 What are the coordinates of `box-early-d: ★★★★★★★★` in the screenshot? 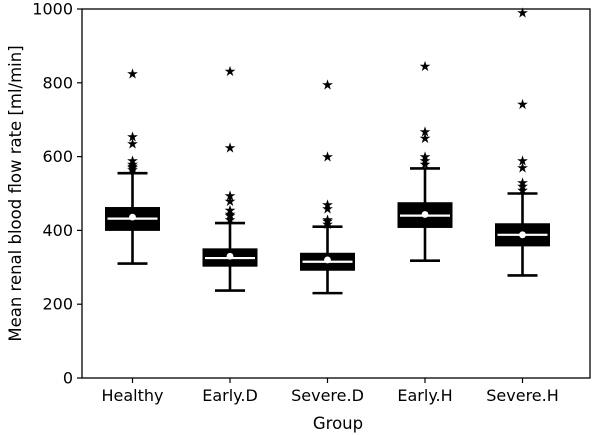 It's located at (230, 178).